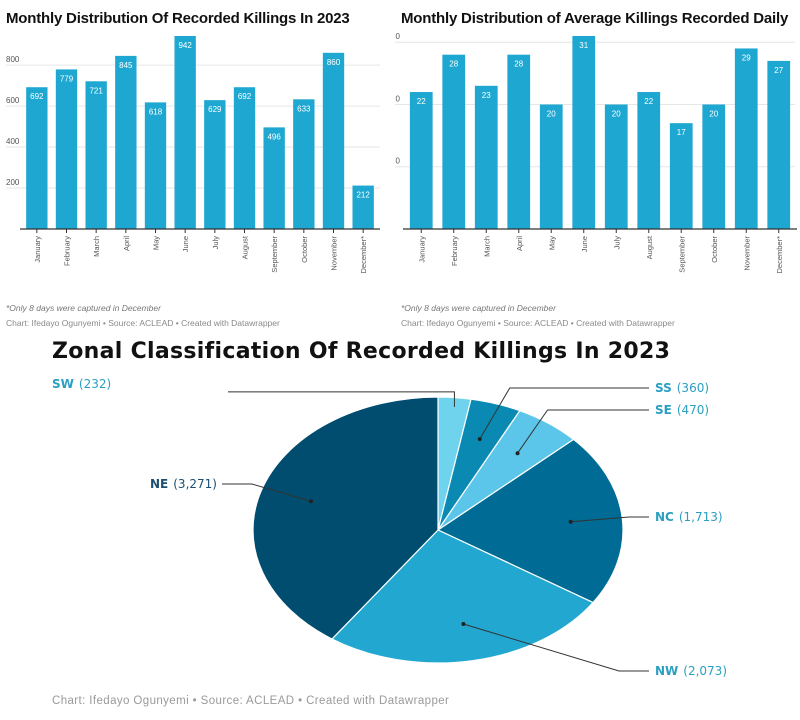  Describe the element at coordinates (334, 253) in the screenshot. I see `x-tick-label: November` at that location.